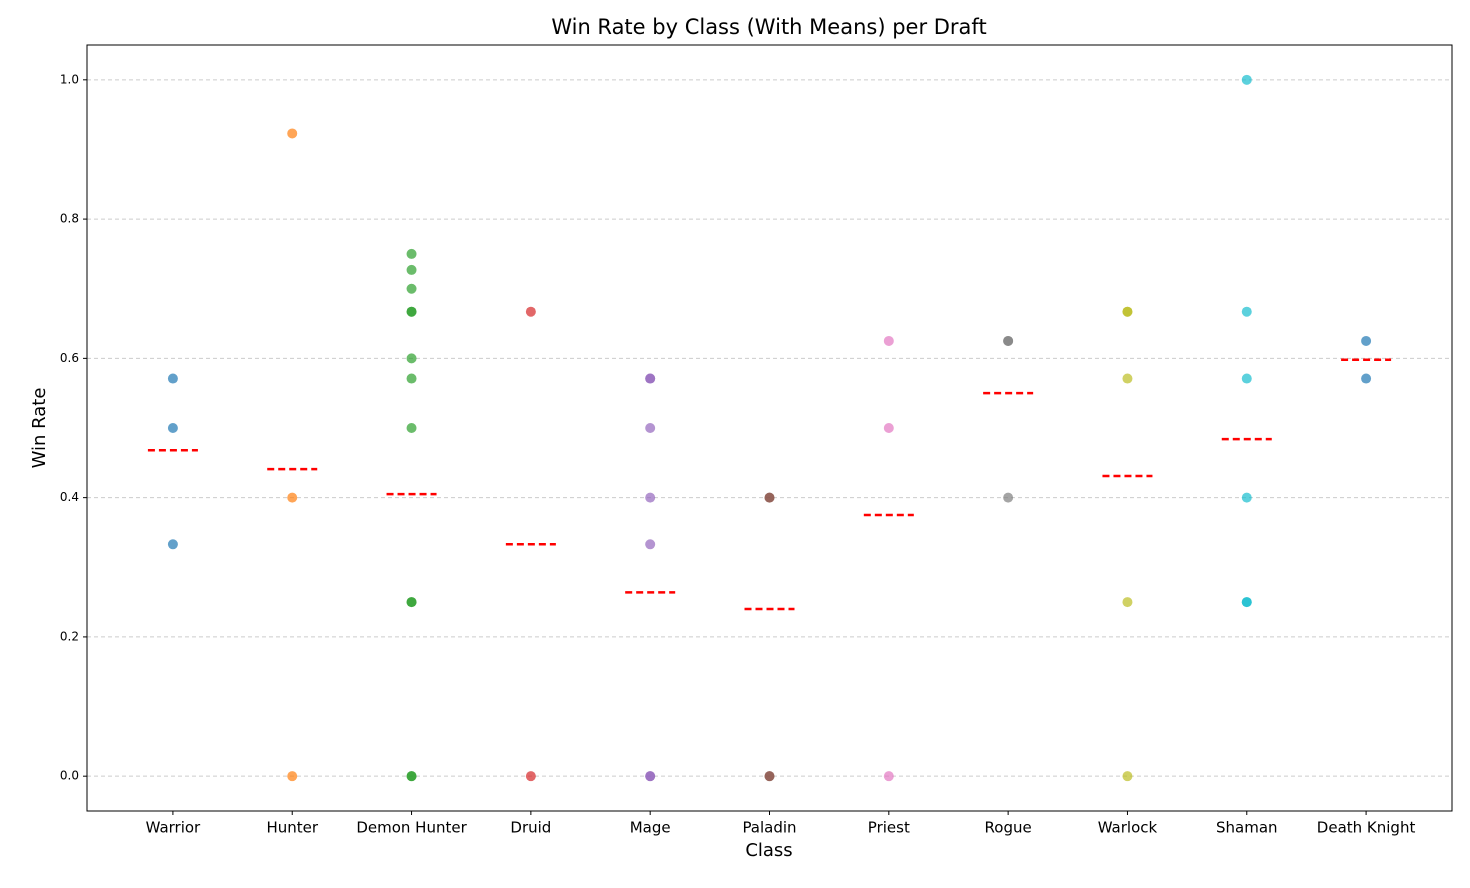  What do you see at coordinates (530, 828) in the screenshot?
I see `x-tick-label: Druid` at bounding box center [530, 828].